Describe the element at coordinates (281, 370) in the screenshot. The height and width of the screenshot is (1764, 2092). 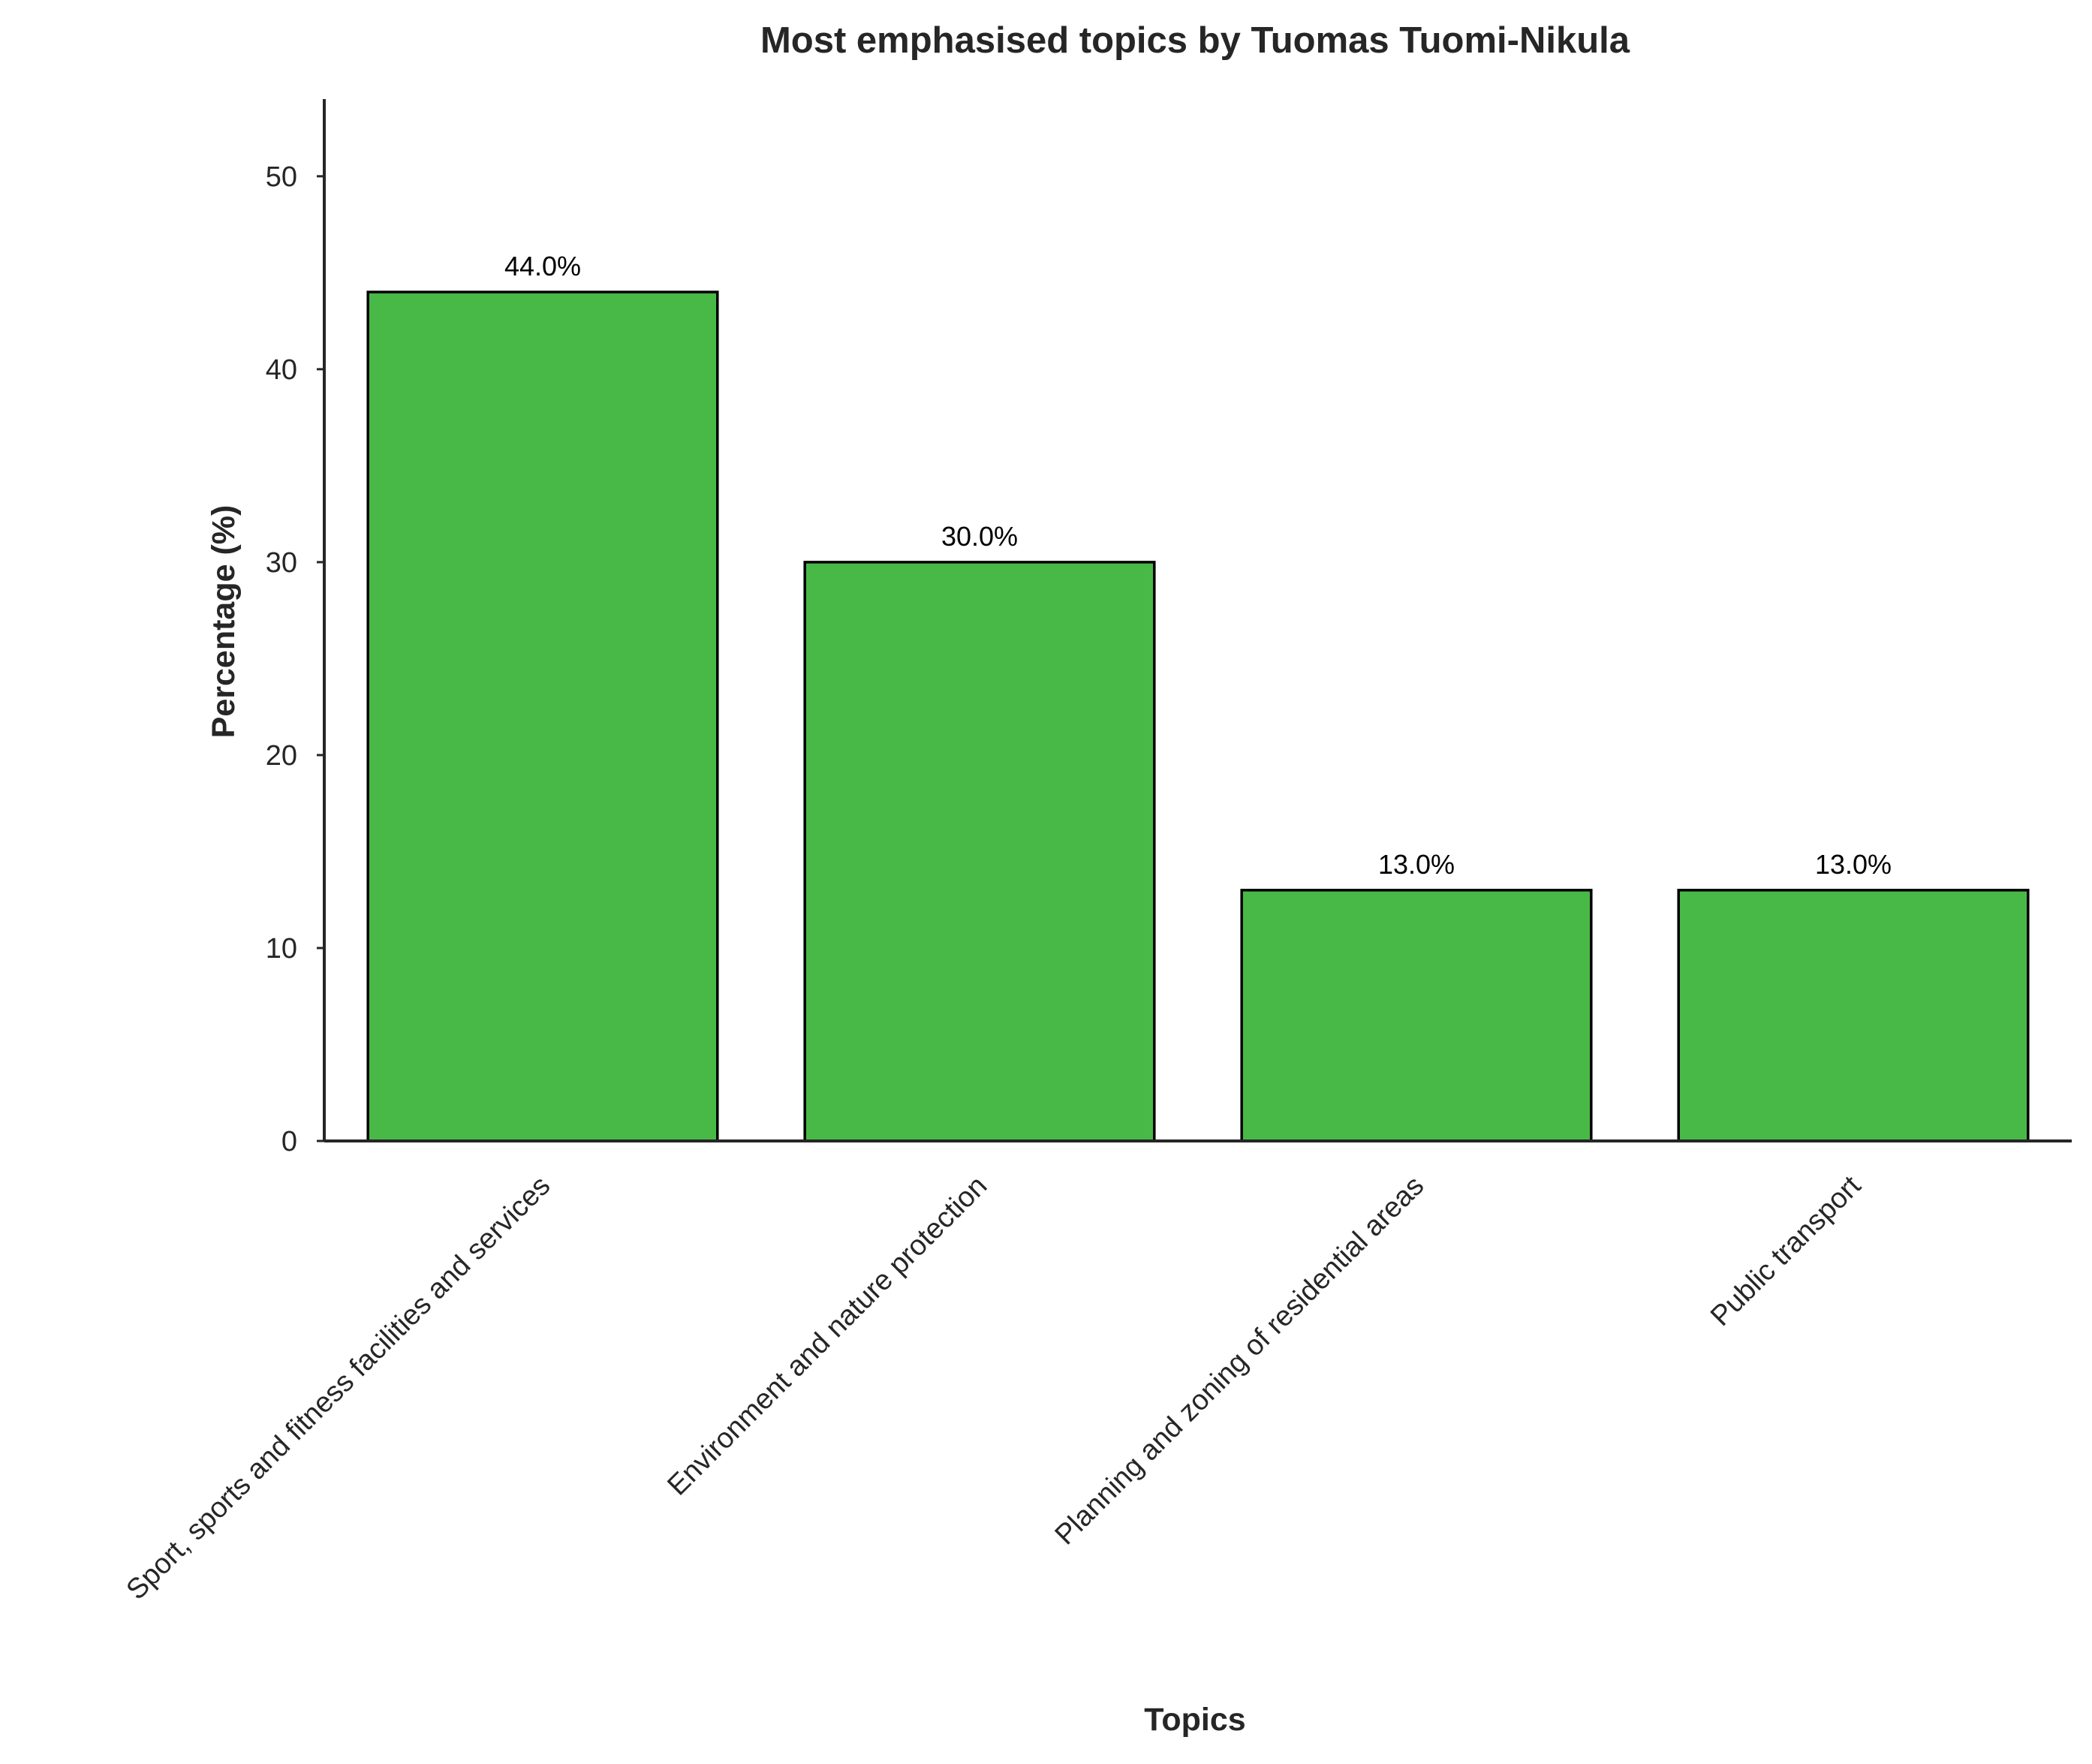
I see `y-tick-label: 40` at that location.